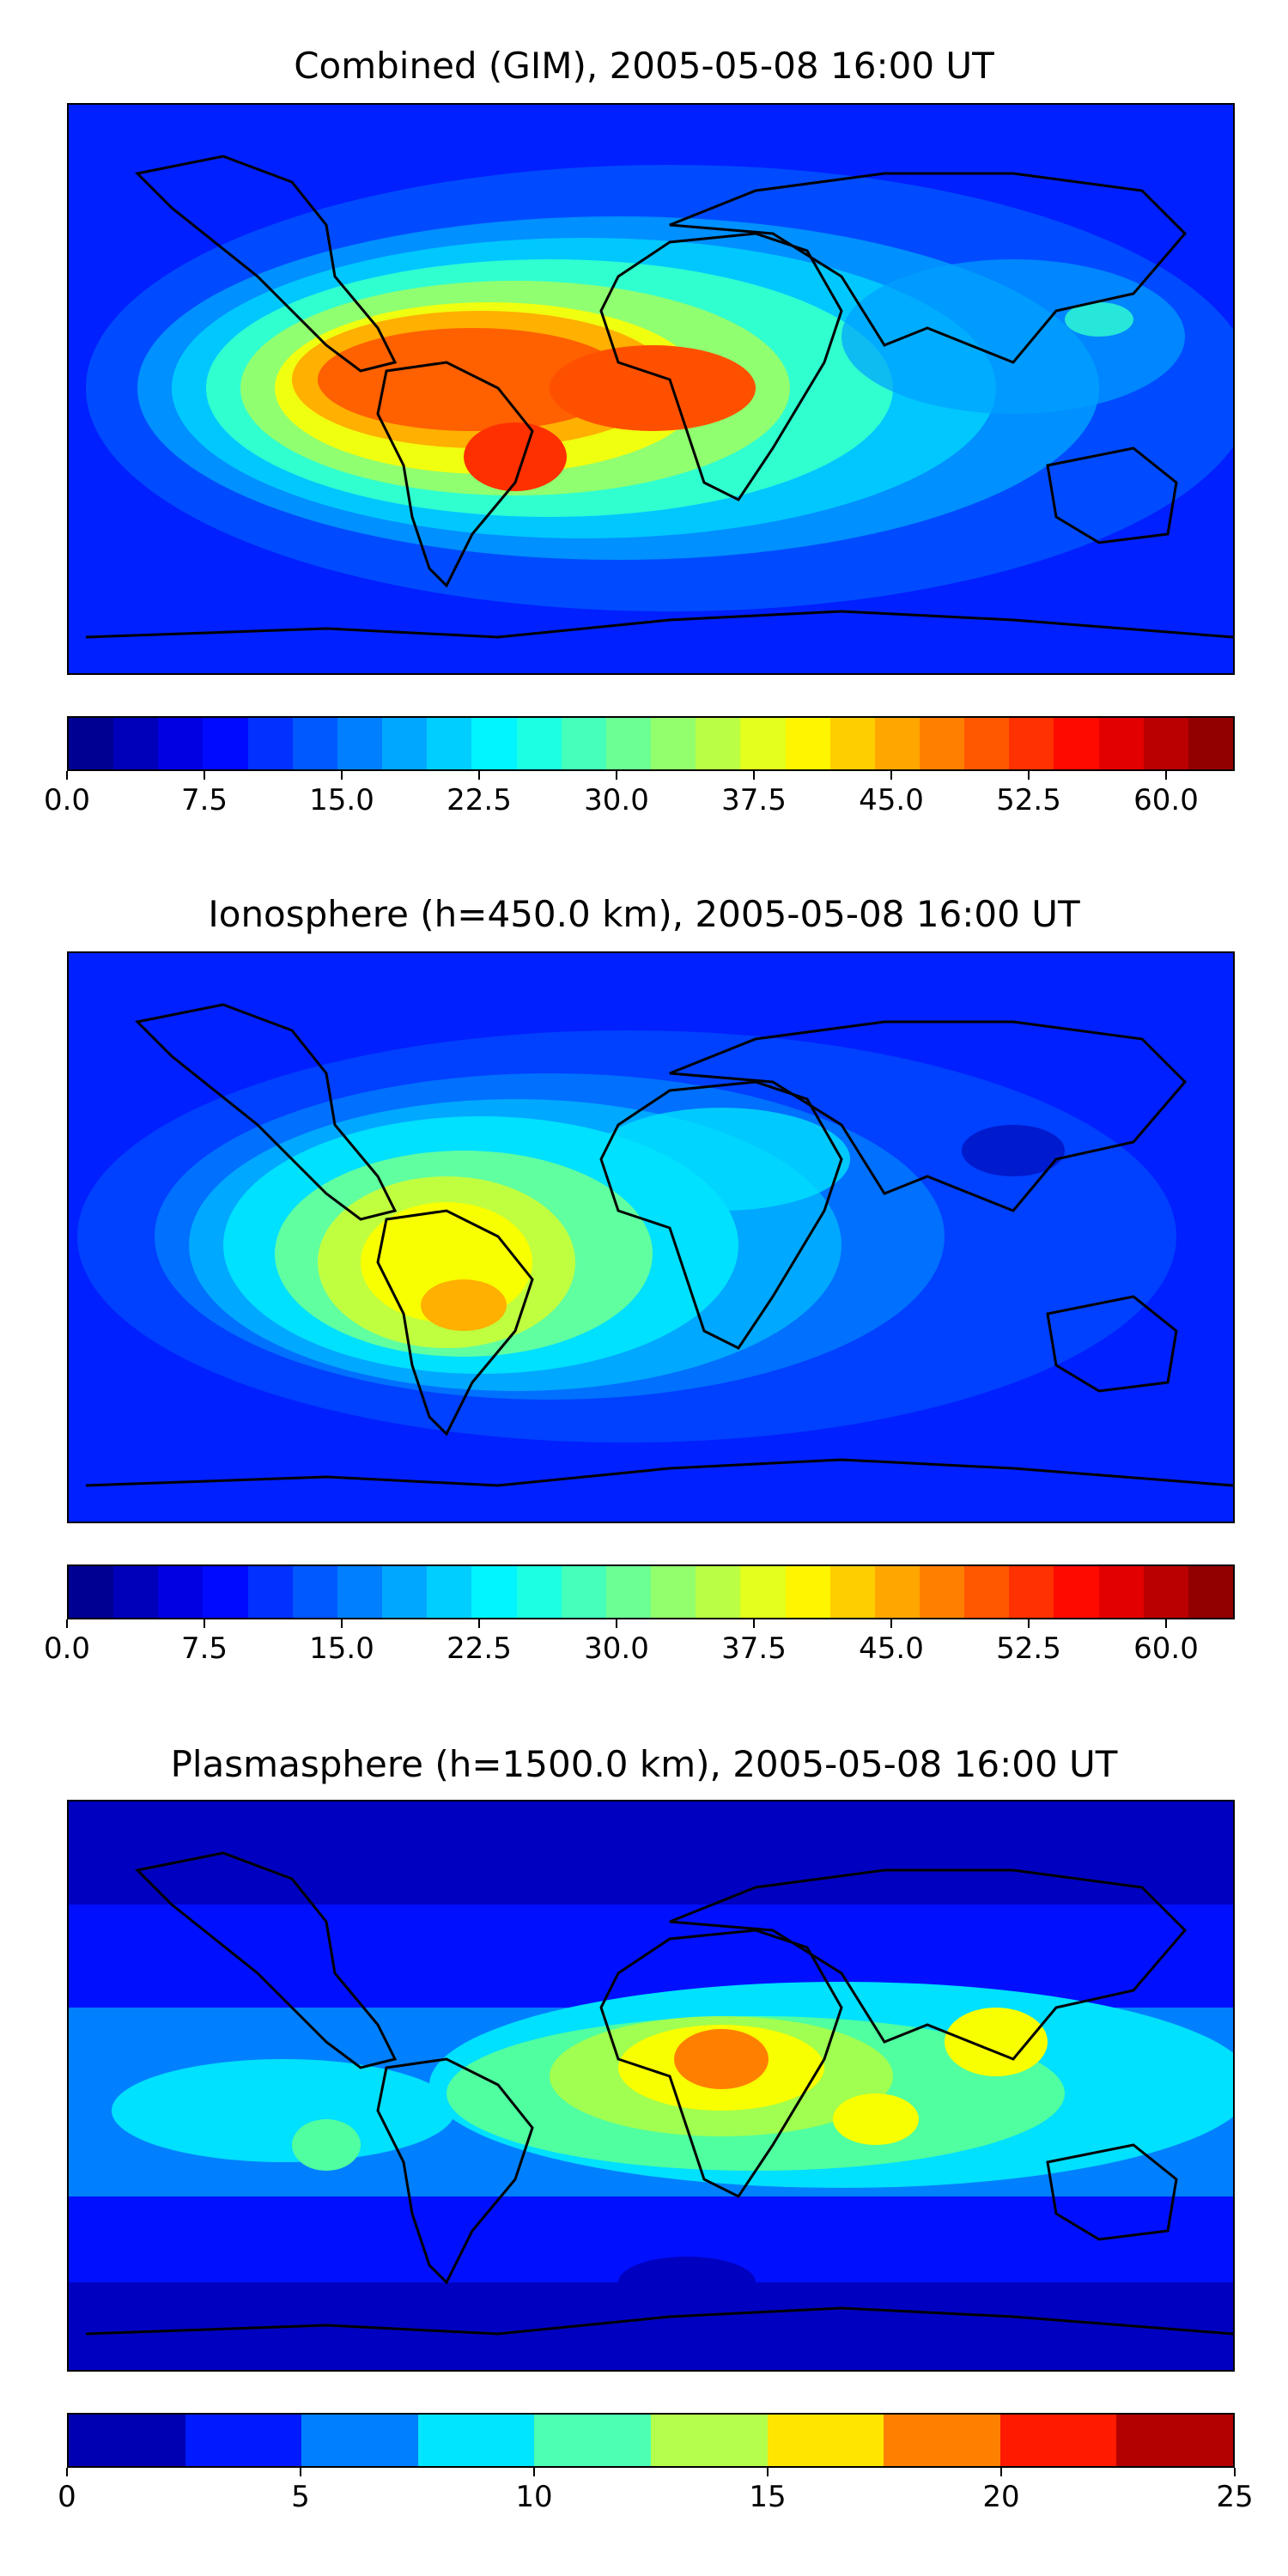  What do you see at coordinates (1235, 2497) in the screenshot?
I see `colorbar-tick-label: 25` at bounding box center [1235, 2497].